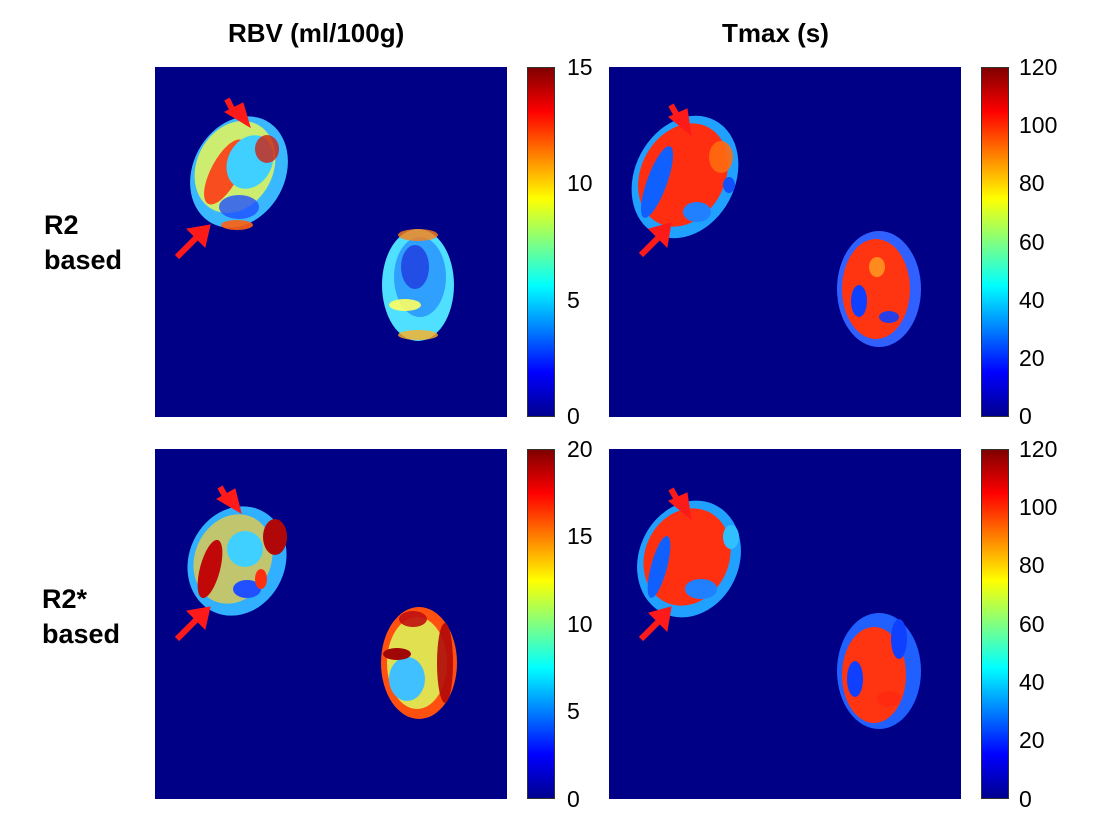 This screenshot has width=1104, height=821. I want to click on map-r2star-rbv, so click(331, 624).